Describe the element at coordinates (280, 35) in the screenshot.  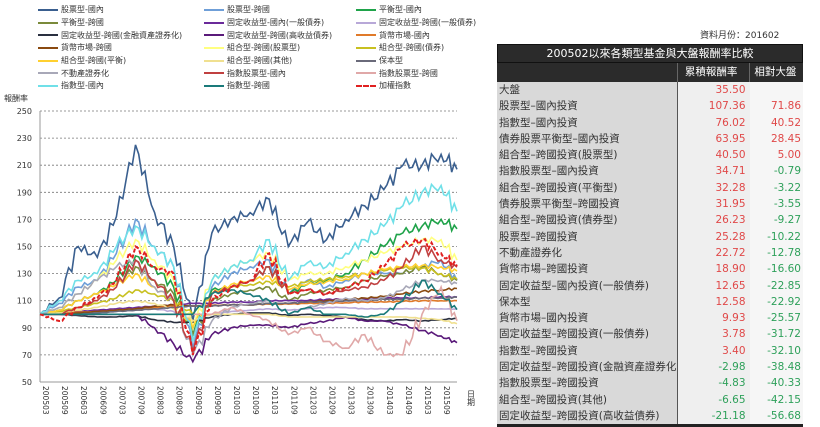
I see `legend-item: 固定收益型-跨國(高收益債券)` at that location.